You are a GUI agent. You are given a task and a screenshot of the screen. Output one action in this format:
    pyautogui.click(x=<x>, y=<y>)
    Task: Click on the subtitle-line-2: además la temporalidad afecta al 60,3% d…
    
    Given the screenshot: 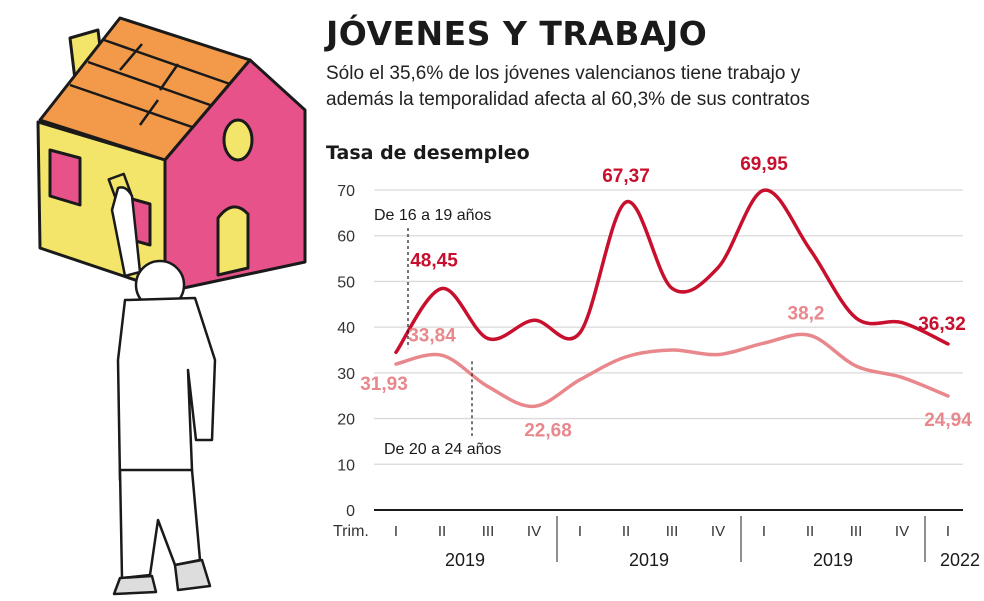 What is the action you would take?
    pyautogui.click(x=568, y=99)
    